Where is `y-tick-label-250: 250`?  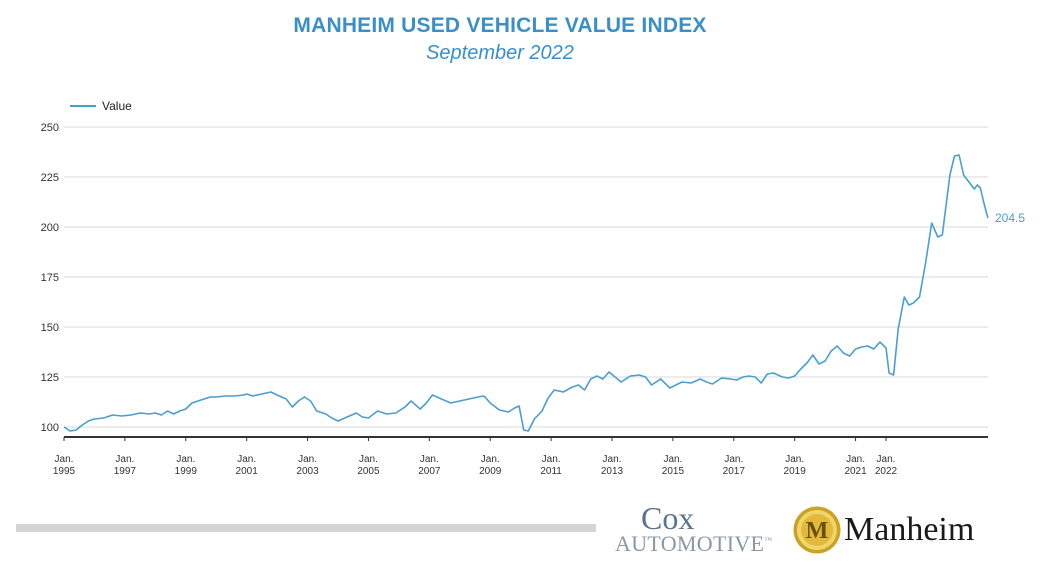
y-tick-label-250: 250 is located at coordinates (50, 128).